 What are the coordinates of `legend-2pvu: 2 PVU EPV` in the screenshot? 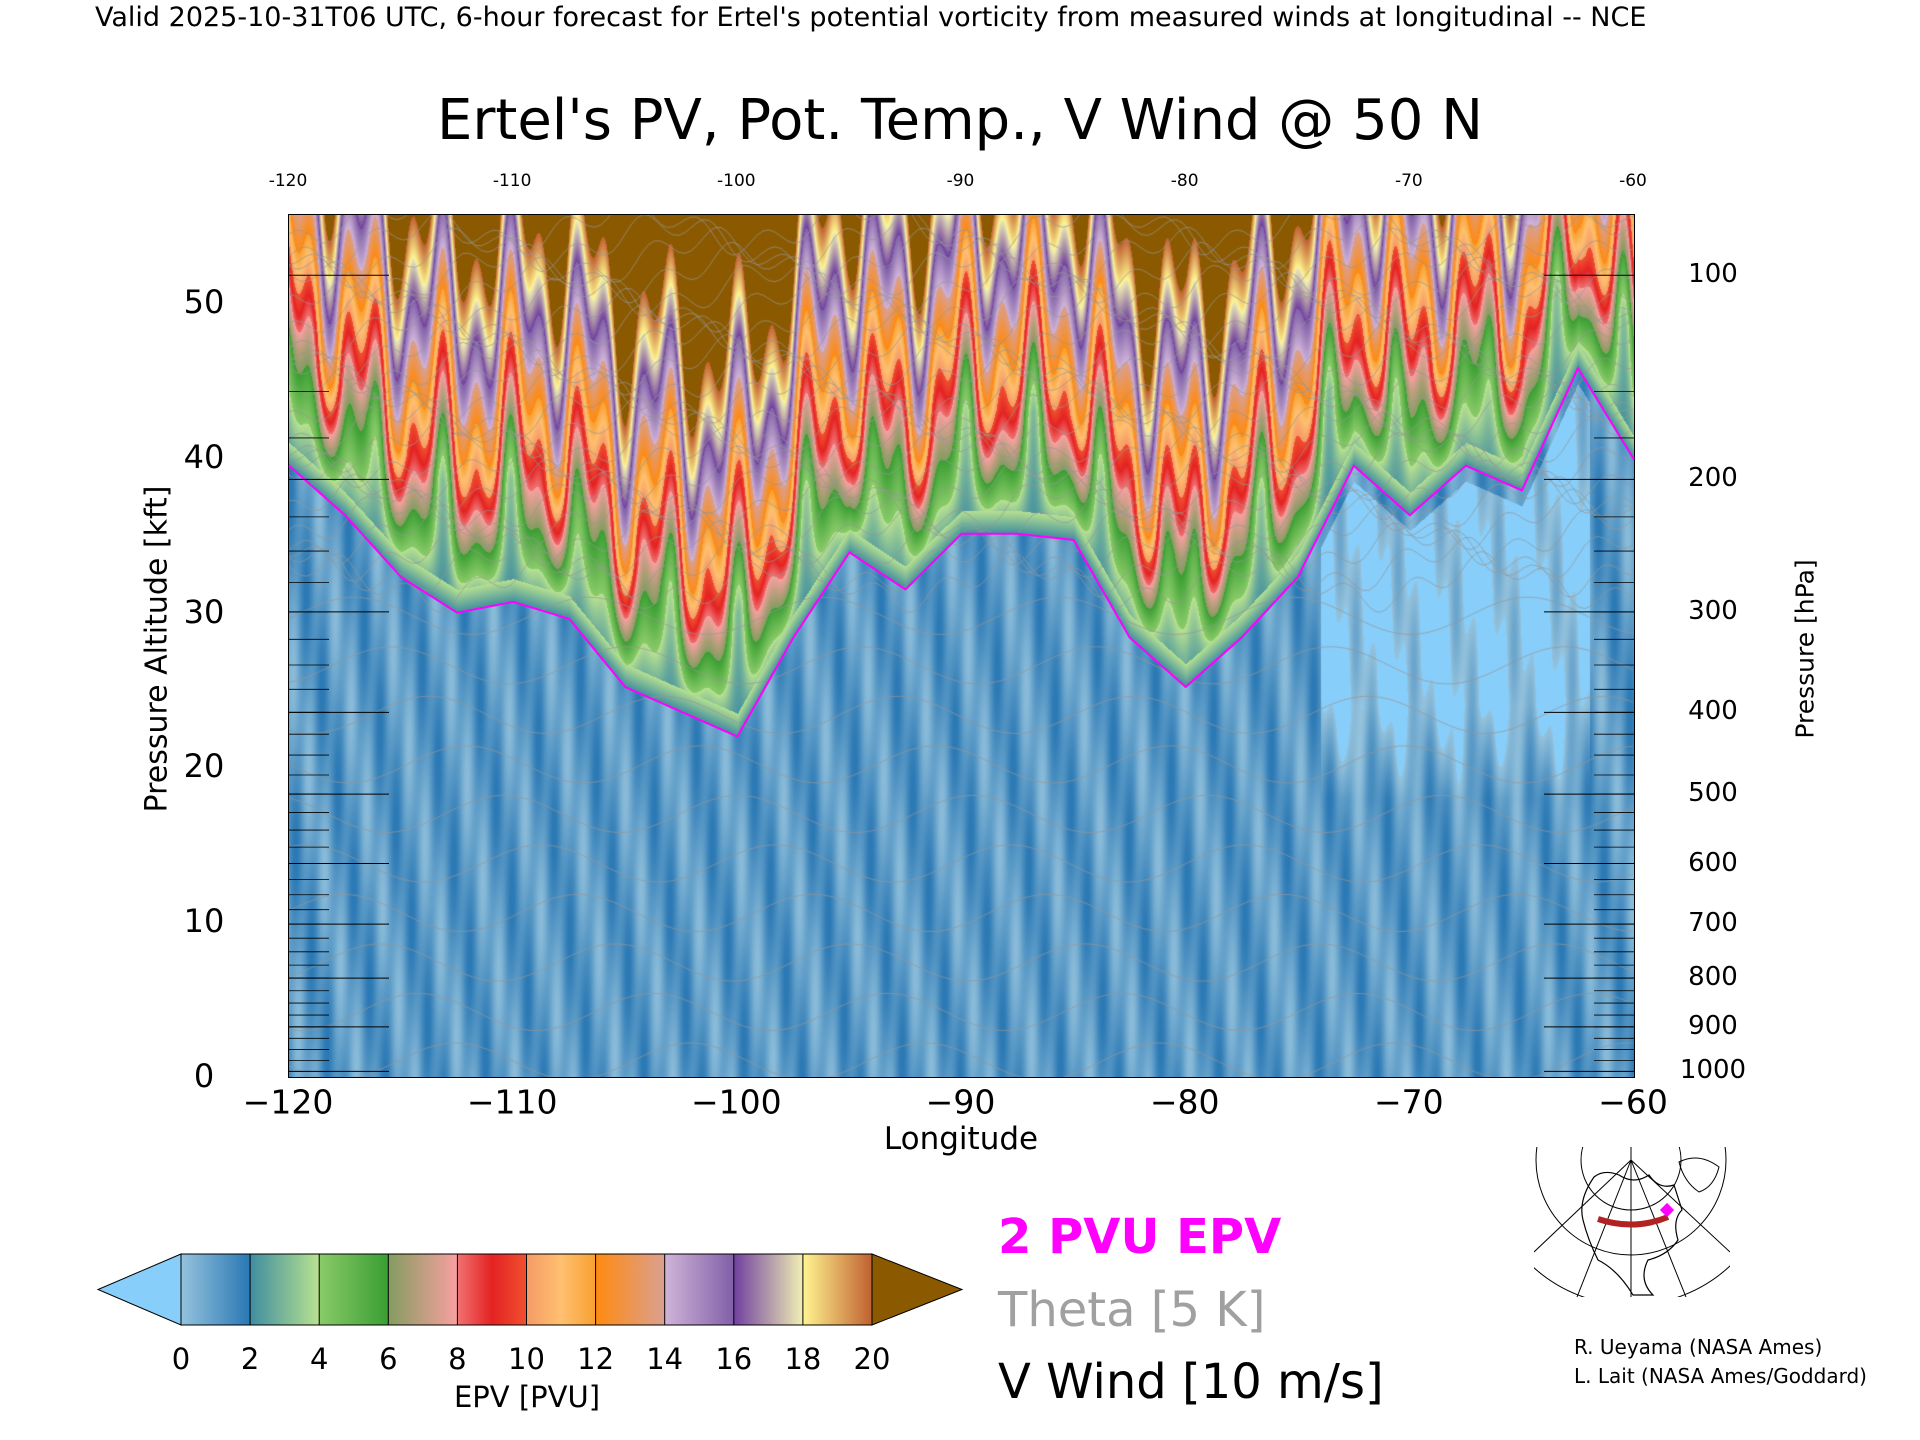 It's located at (1140, 1237).